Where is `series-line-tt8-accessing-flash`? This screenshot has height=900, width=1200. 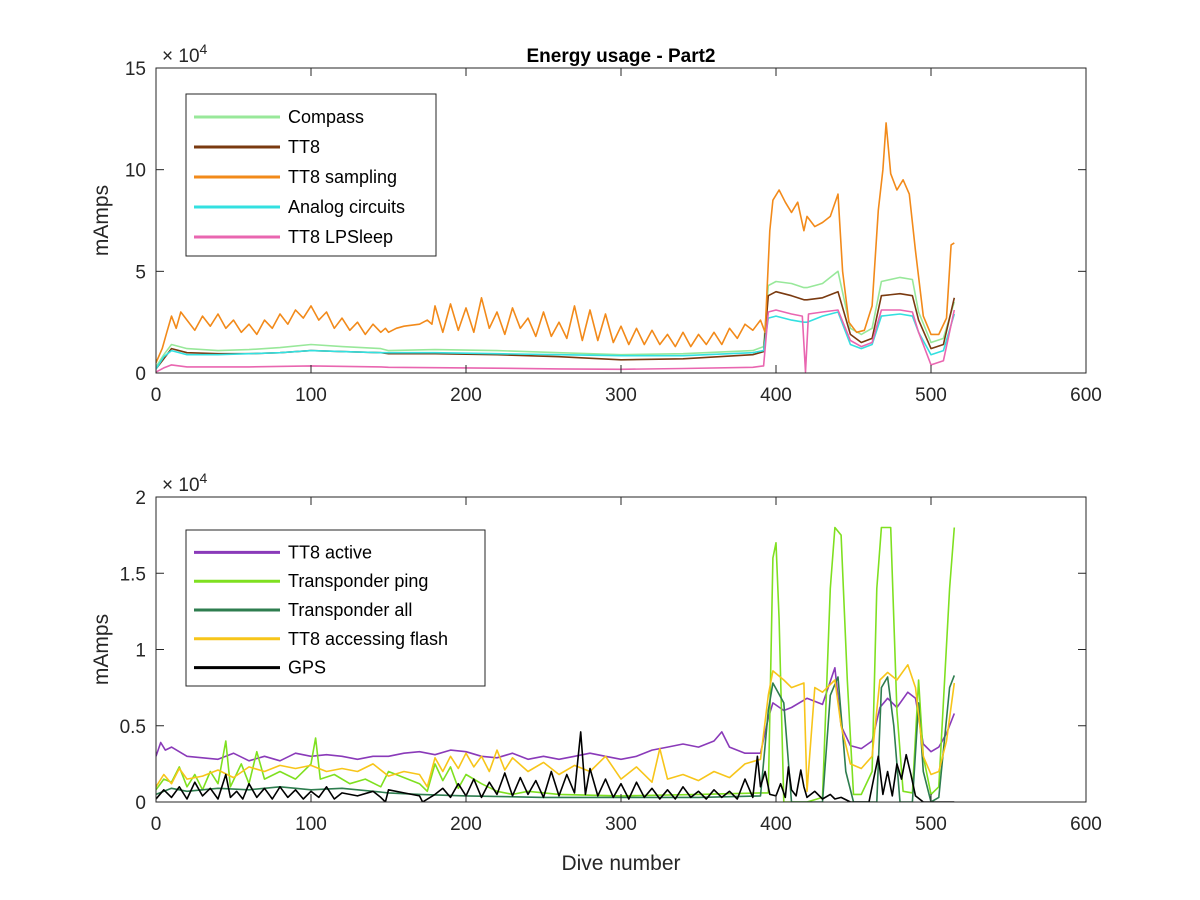 series-line-tt8-accessing-flash is located at coordinates (556, 728).